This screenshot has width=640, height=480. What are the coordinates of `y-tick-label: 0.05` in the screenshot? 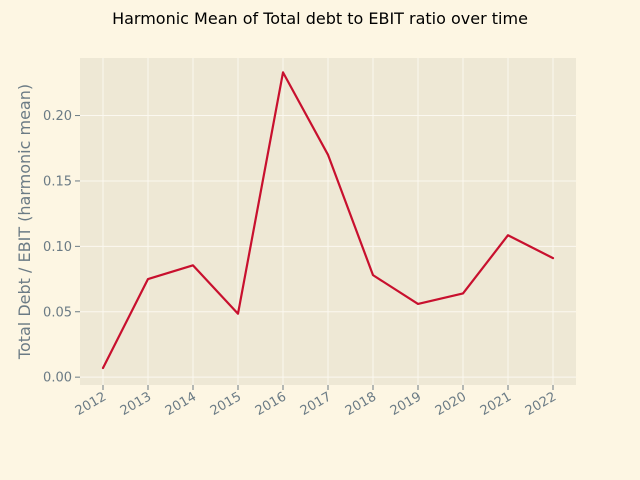 It's located at (57, 312).